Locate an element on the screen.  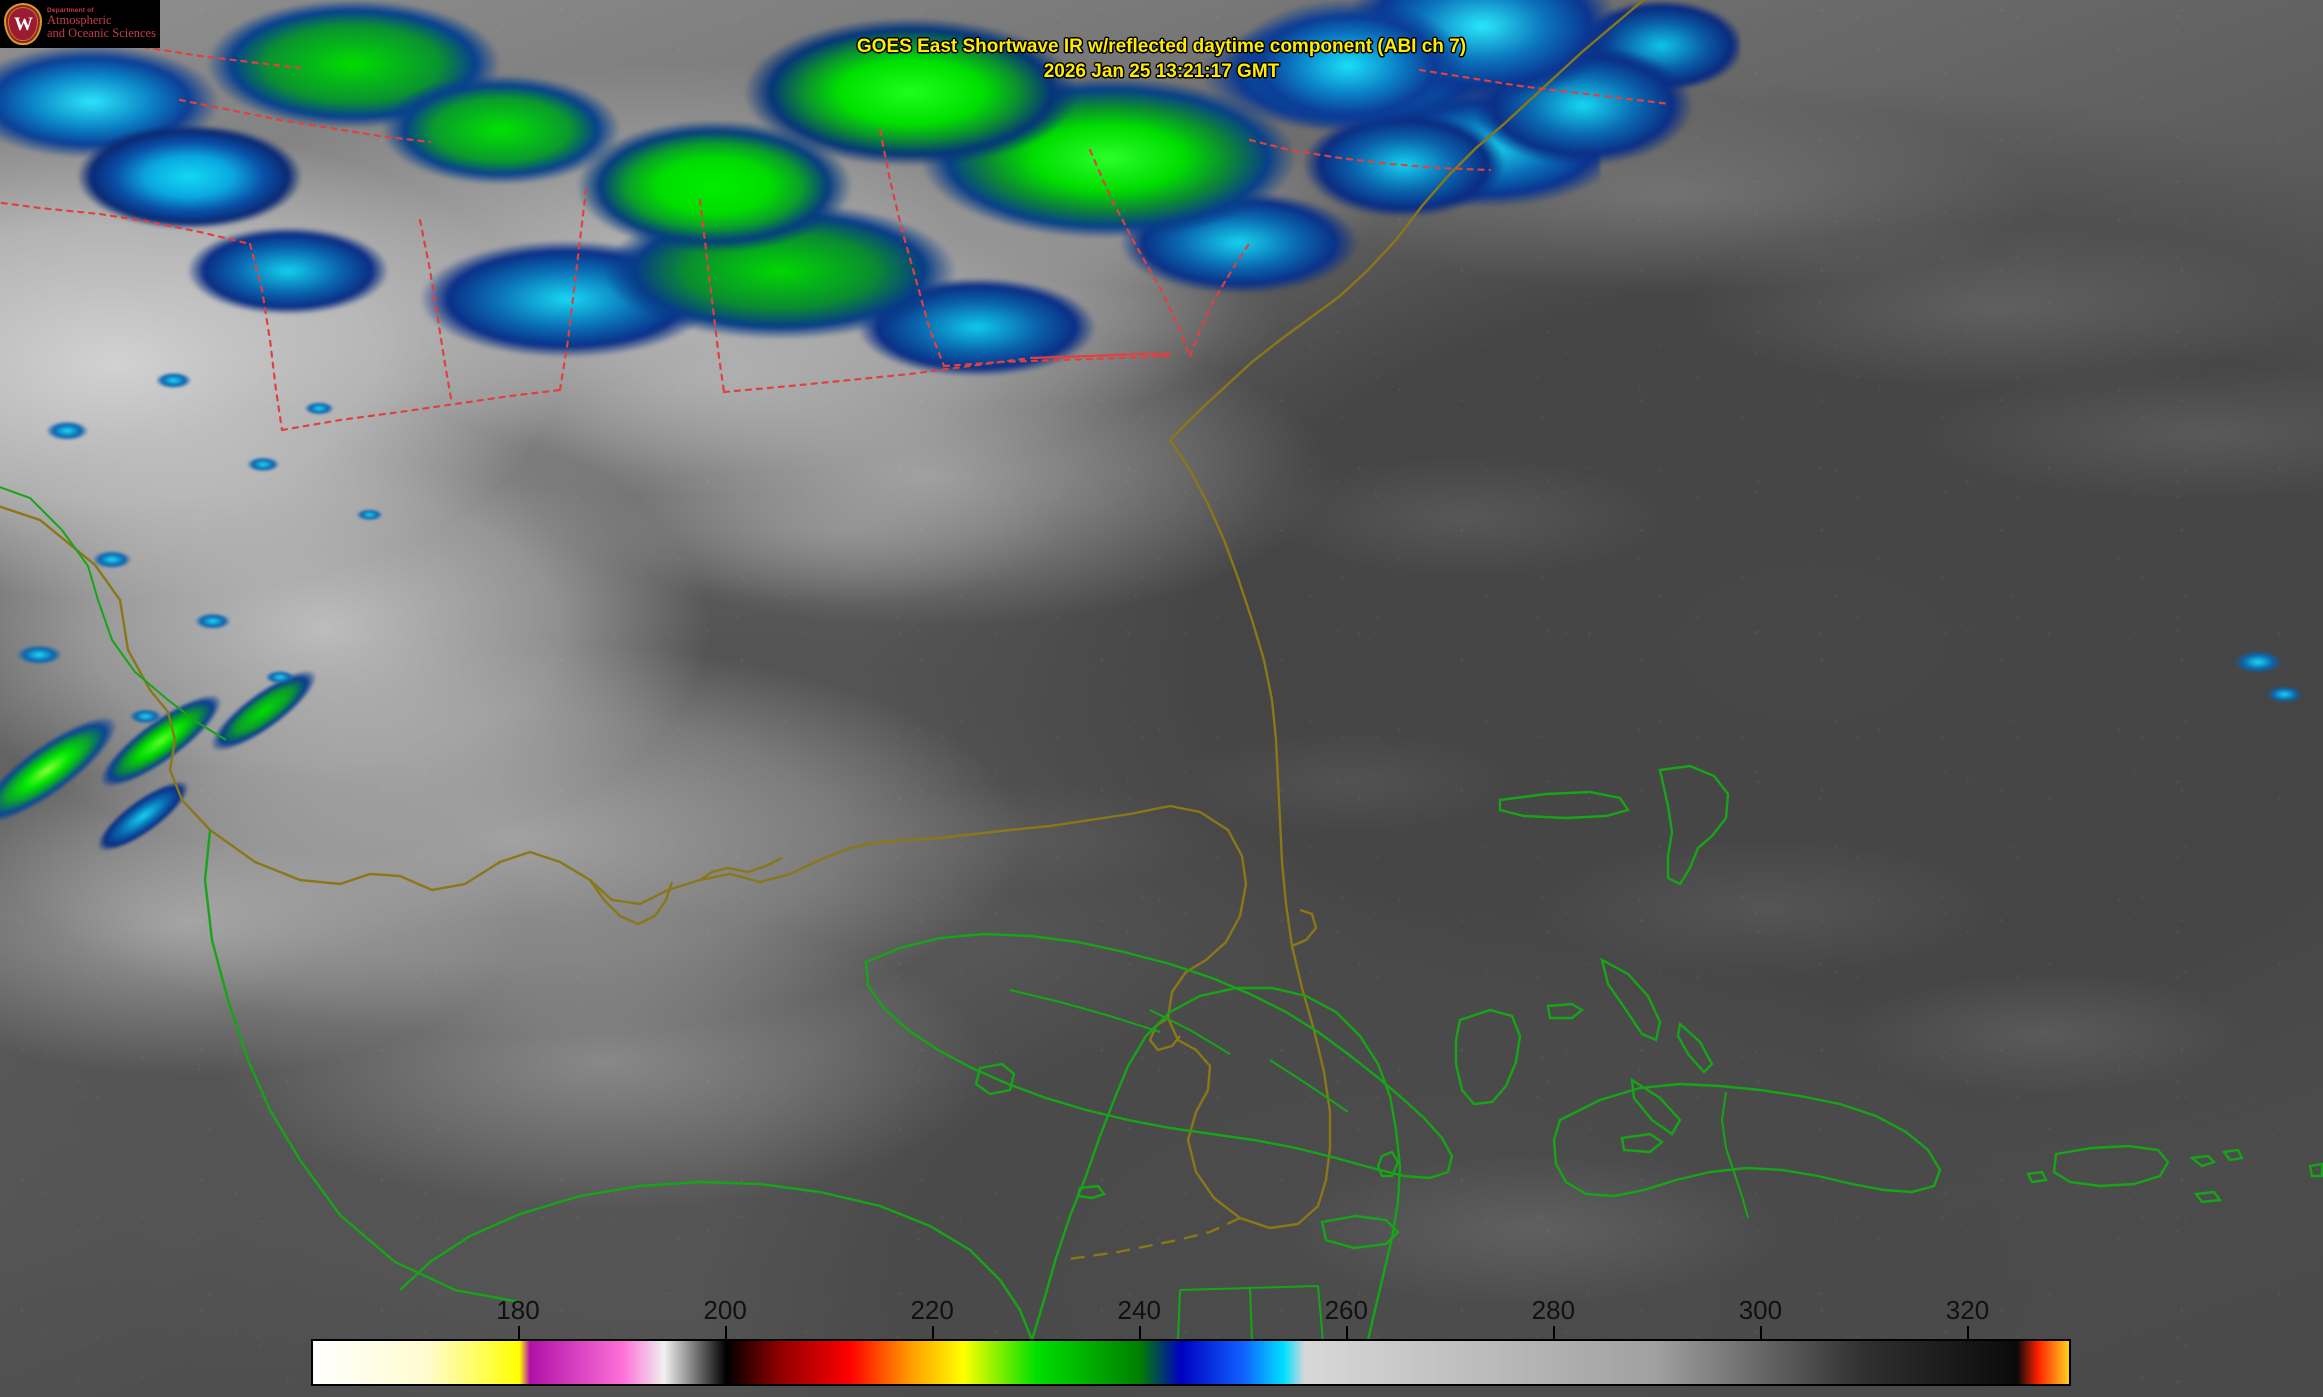
colorbar-tick-label: 200 is located at coordinates (725, 1310).